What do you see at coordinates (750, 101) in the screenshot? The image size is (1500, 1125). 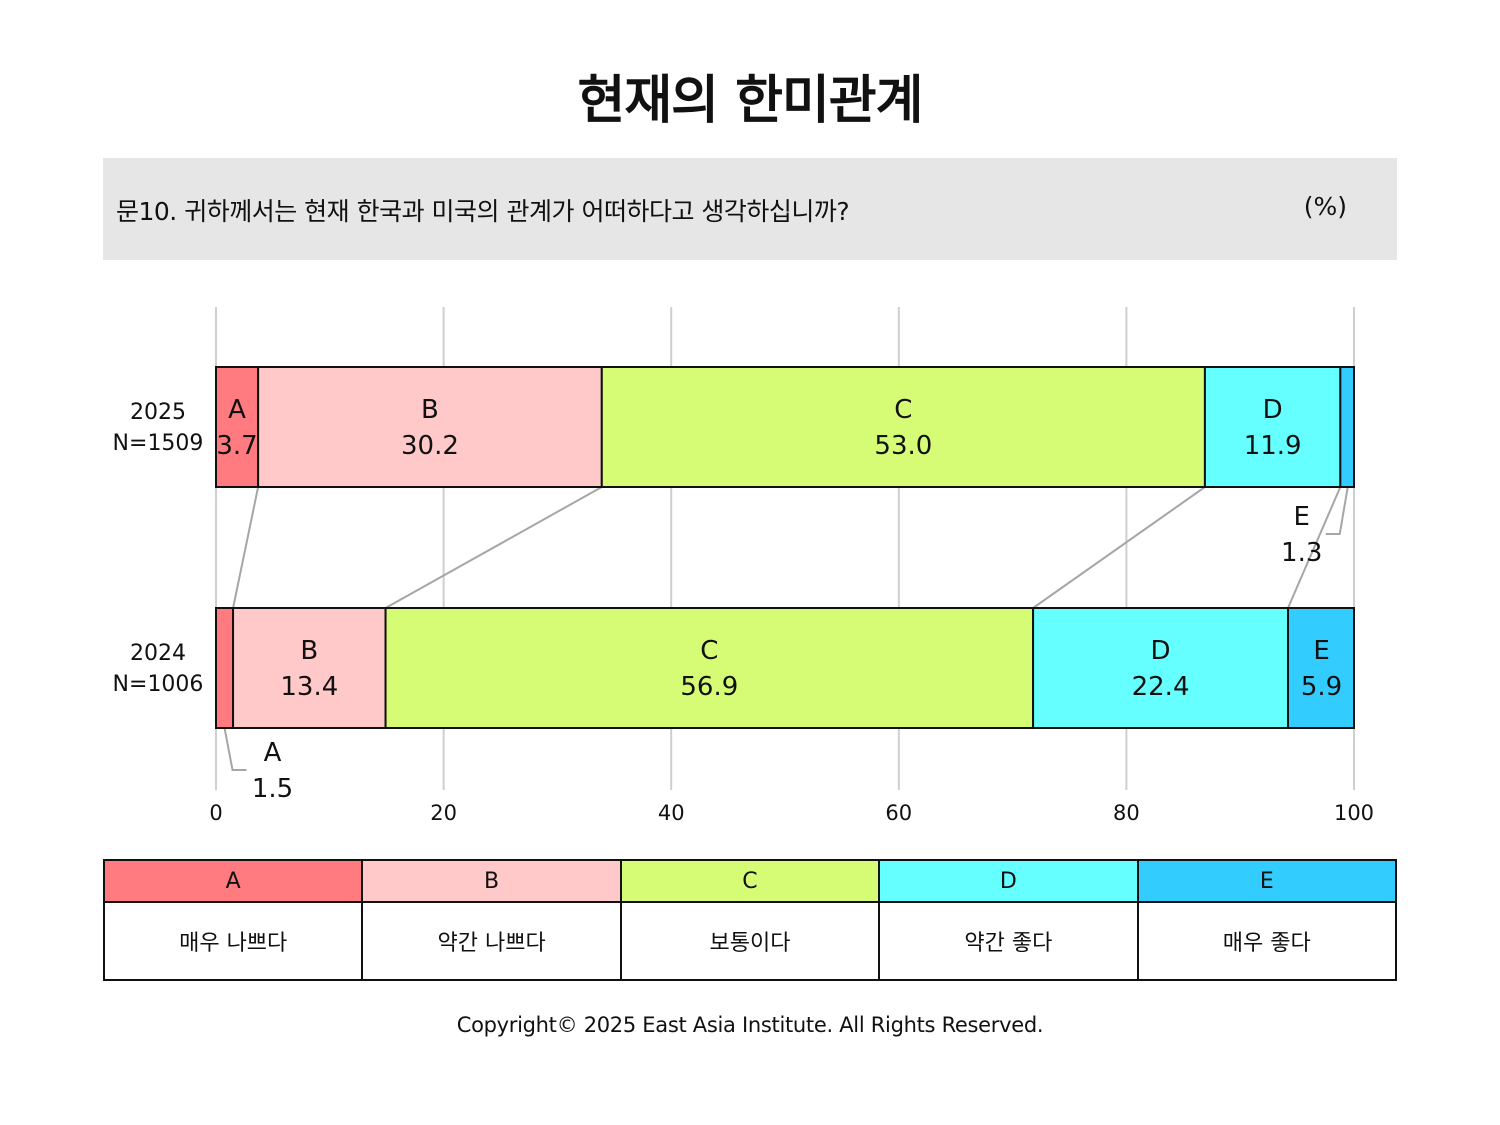 I see `page-title: 현재의 한미관계` at bounding box center [750, 101].